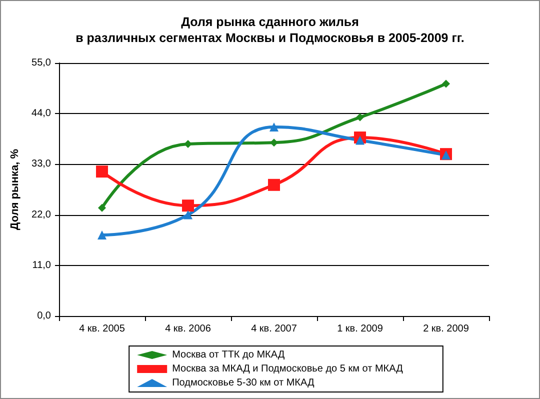  I want to click on y-tick-label: 33,0, so click(42, 164).